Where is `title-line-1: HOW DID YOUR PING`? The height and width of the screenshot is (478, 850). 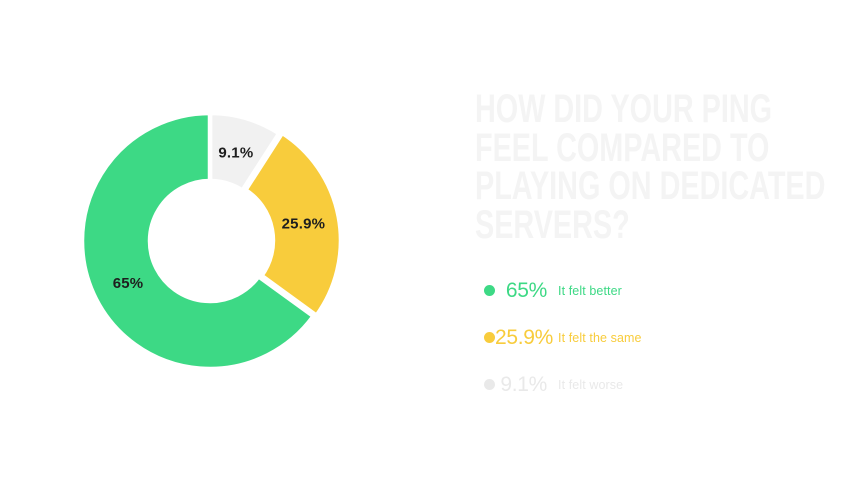
title-line-1: HOW DID YOUR PING is located at coordinates (624, 109).